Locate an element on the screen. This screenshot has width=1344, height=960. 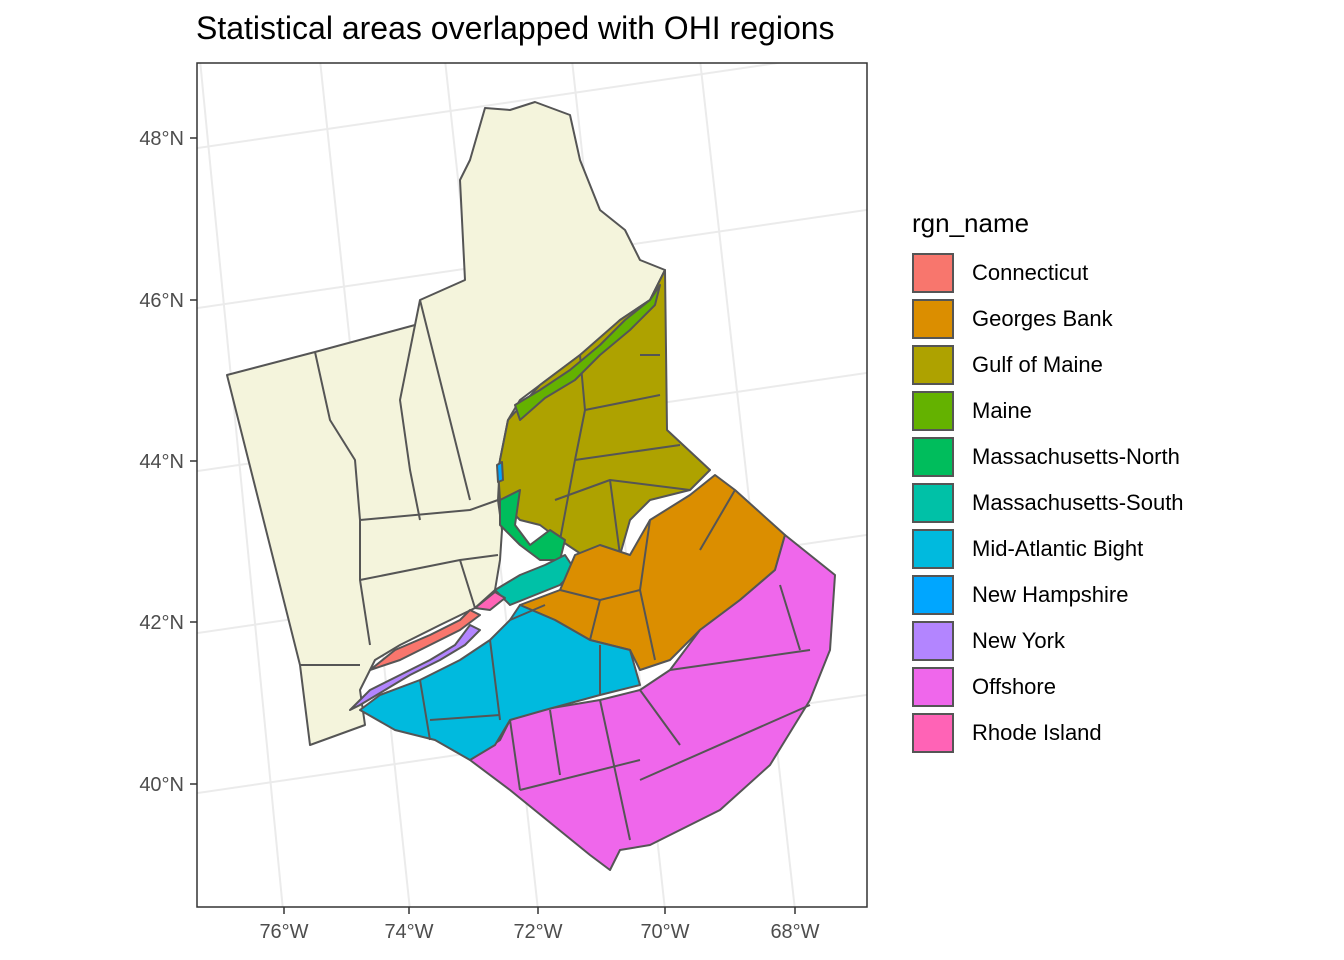
region-offshore is located at coordinates (652, 702).